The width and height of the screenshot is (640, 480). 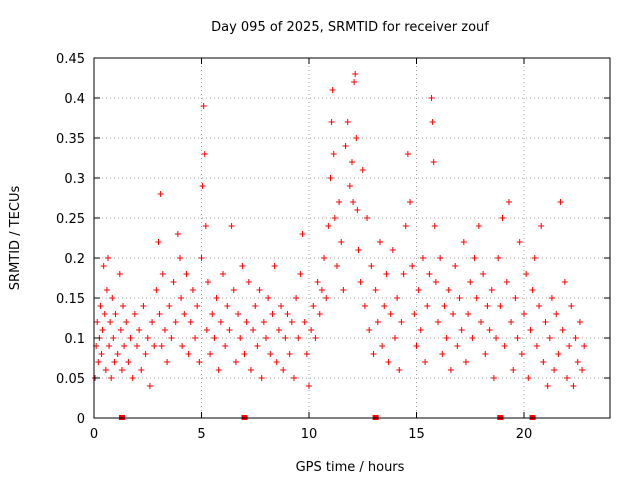 I want to click on y-tick-label: 0.05, so click(x=70, y=379).